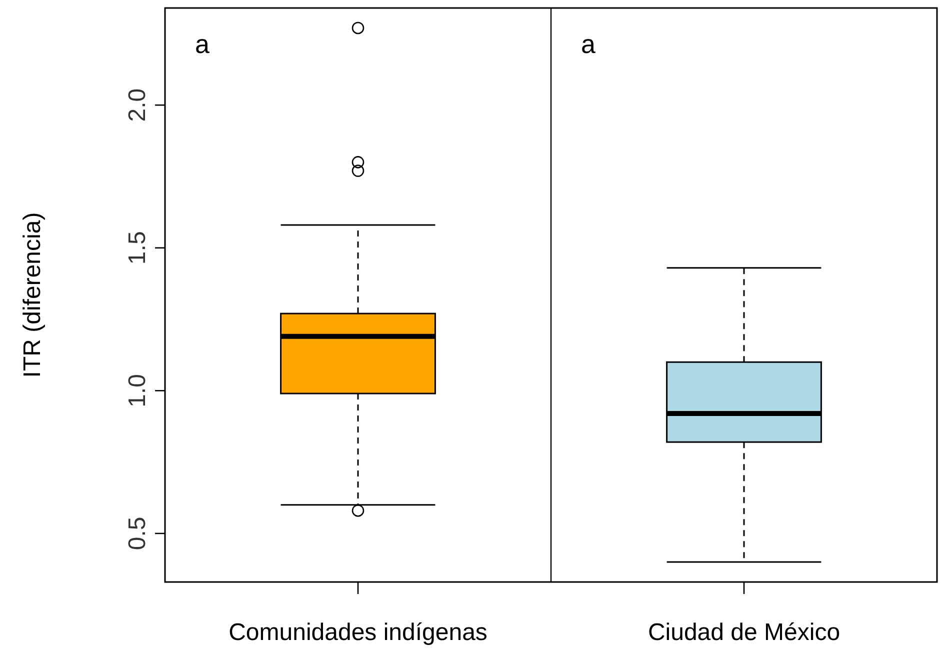 This screenshot has height=660, width=942. I want to click on y-tick-label: 1.5, so click(137, 248).